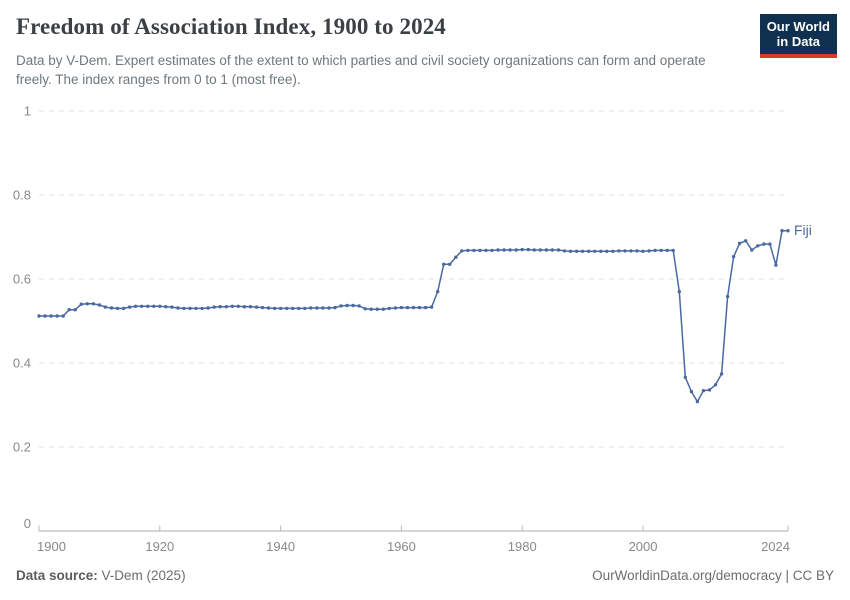  Describe the element at coordinates (713, 575) in the screenshot. I see `credit-link: OurWorldinData.org/democracy | CC BY` at that location.